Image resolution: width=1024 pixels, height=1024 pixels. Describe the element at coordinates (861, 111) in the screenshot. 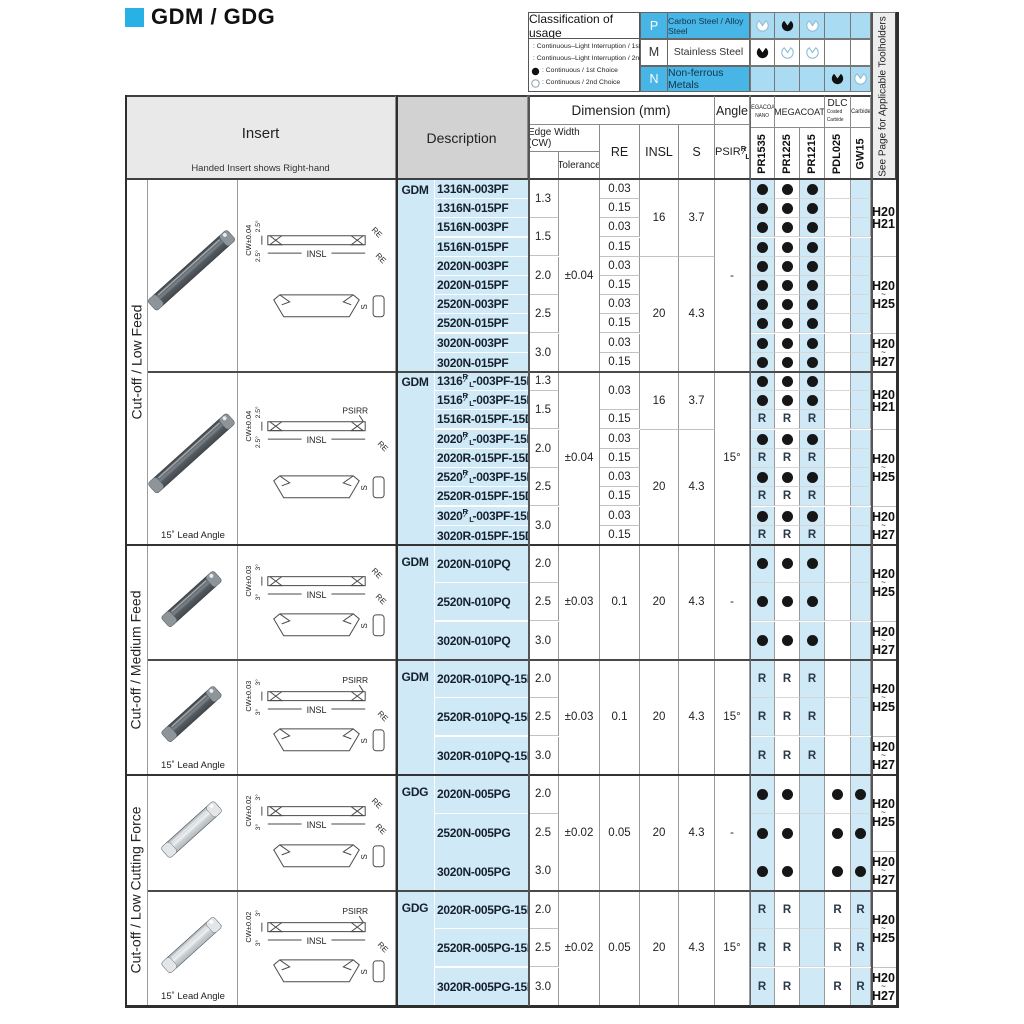

I see `grade-group-cell: Carbide` at that location.